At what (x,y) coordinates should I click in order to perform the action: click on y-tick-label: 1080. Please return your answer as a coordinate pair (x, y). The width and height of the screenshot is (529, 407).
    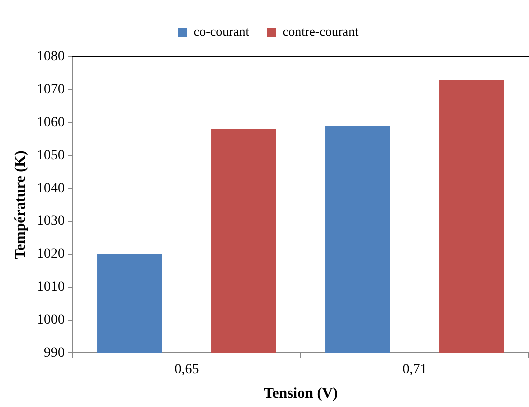
    Looking at the image, I should click on (51, 57).